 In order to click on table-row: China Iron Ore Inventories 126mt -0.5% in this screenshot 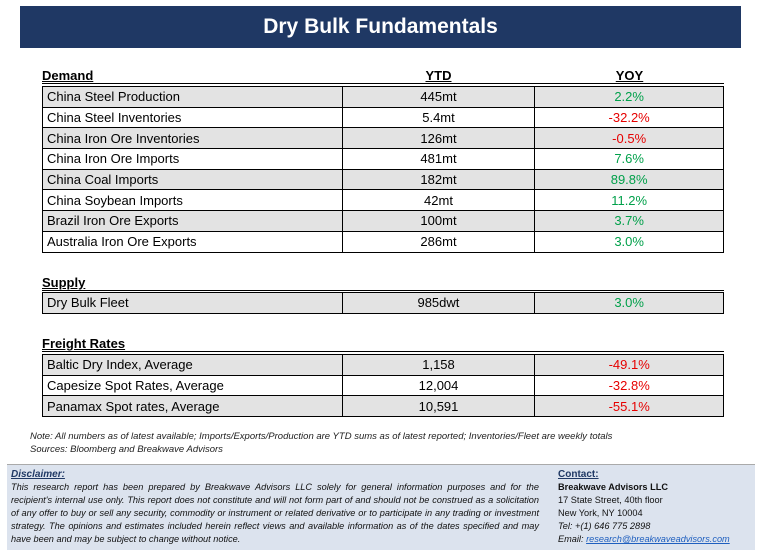, I will do `click(383, 138)`.